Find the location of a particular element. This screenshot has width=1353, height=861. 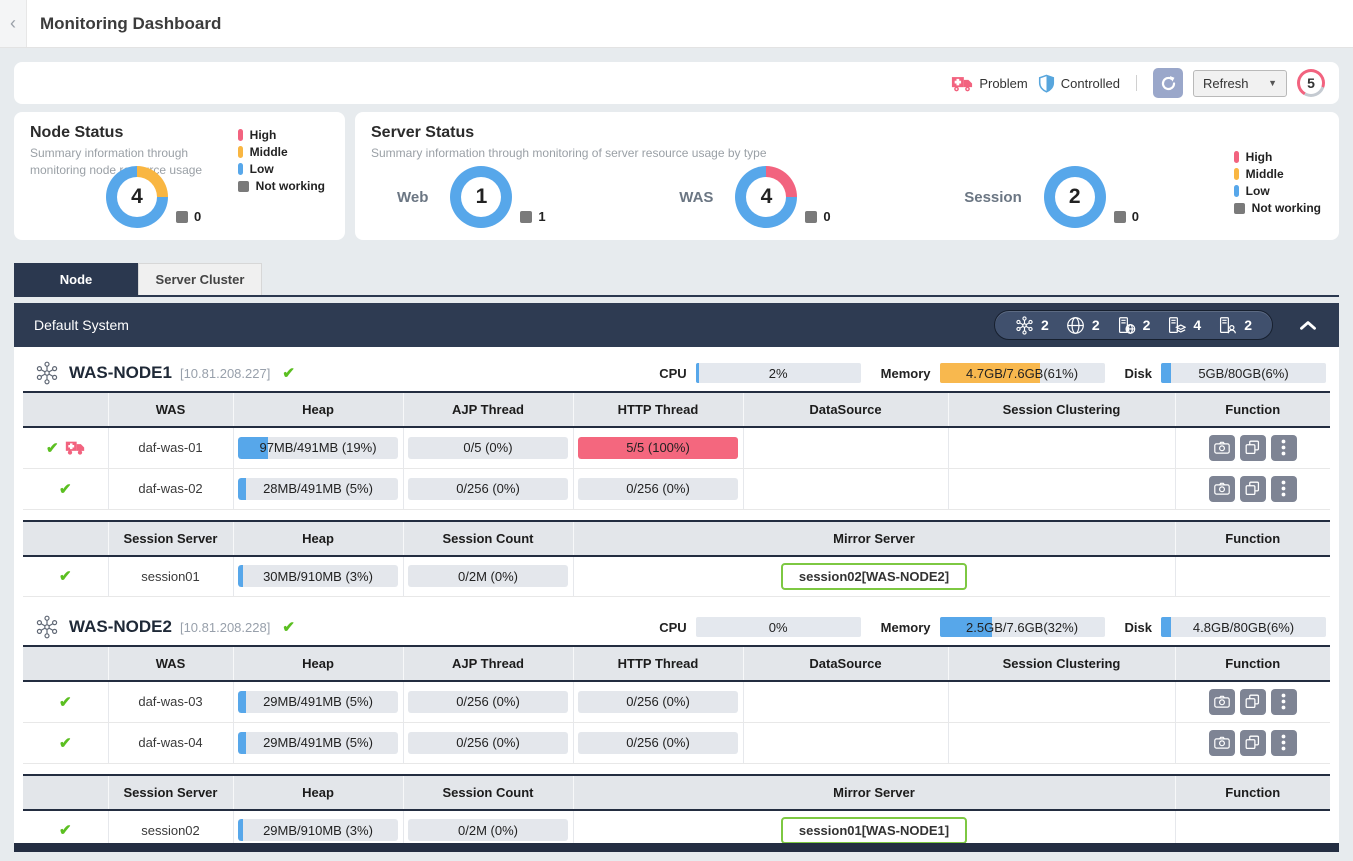

memory-value: 4.7GB/7.6GB(61%) is located at coordinates (1022, 373).